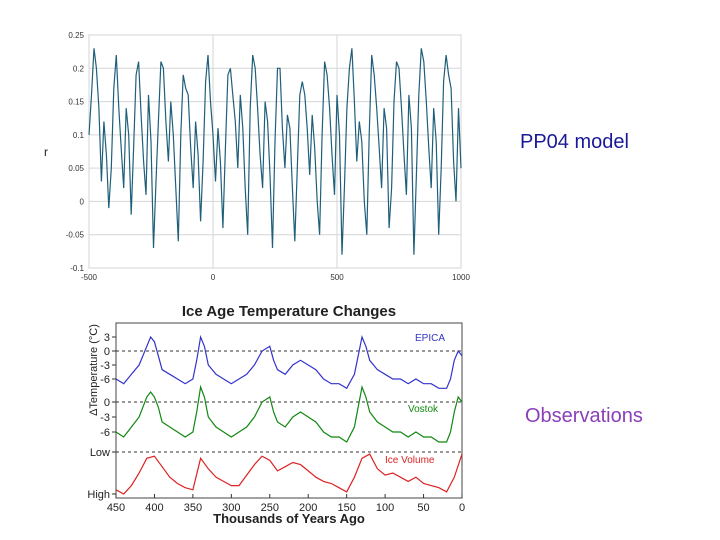  What do you see at coordinates (76, 102) in the screenshot?
I see `model-y-tick-label: 0.15` at bounding box center [76, 102].